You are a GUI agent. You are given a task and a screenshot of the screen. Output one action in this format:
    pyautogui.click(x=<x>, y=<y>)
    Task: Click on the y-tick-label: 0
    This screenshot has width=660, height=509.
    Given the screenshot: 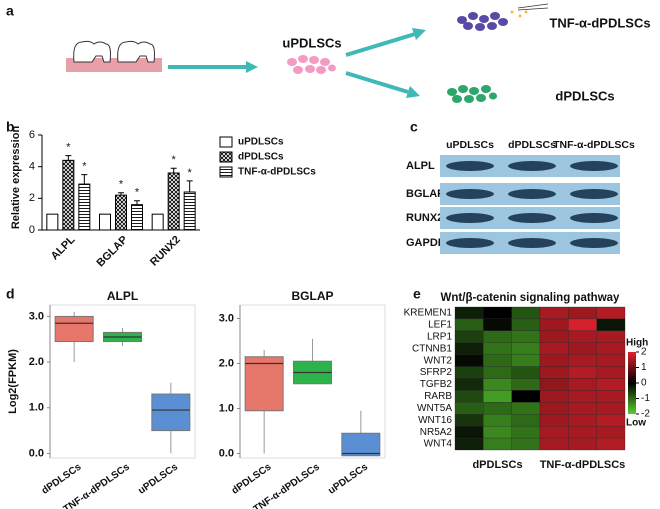 What is the action you would take?
    pyautogui.click(x=32, y=230)
    